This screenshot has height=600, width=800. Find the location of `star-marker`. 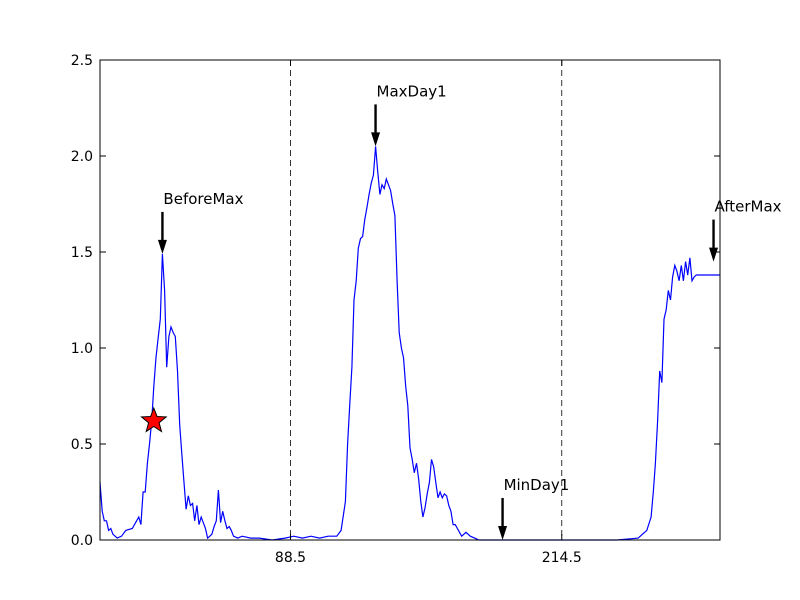

star-marker is located at coordinates (154, 419).